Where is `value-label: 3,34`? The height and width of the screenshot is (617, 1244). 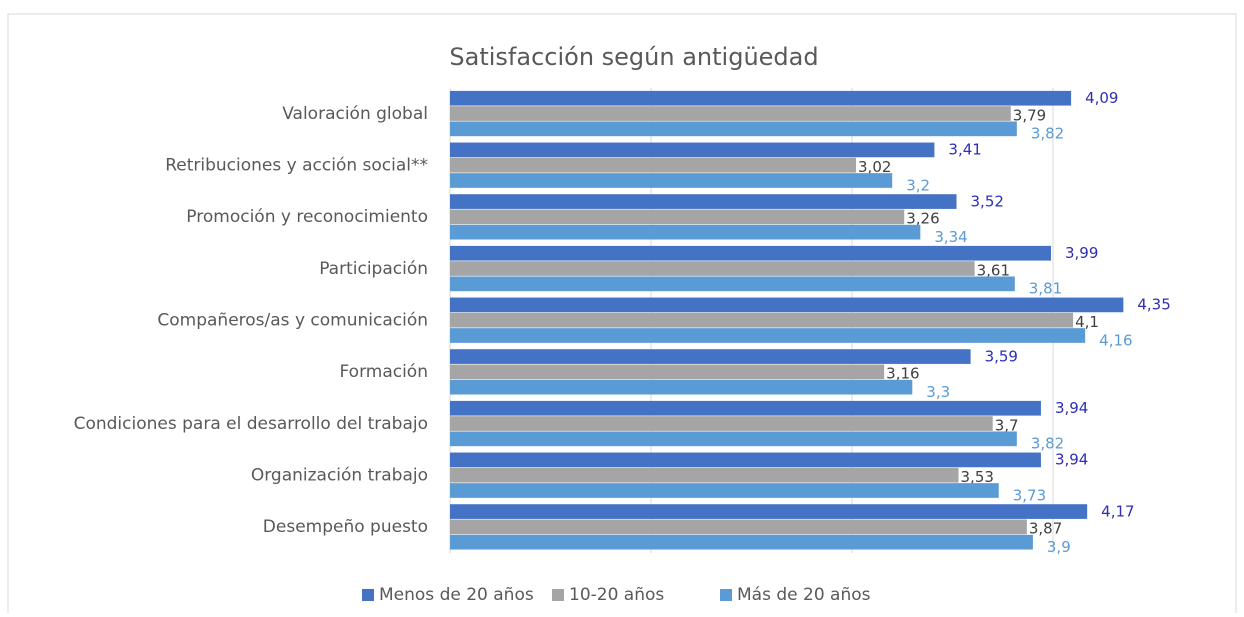 value-label: 3,34 is located at coordinates (950, 237).